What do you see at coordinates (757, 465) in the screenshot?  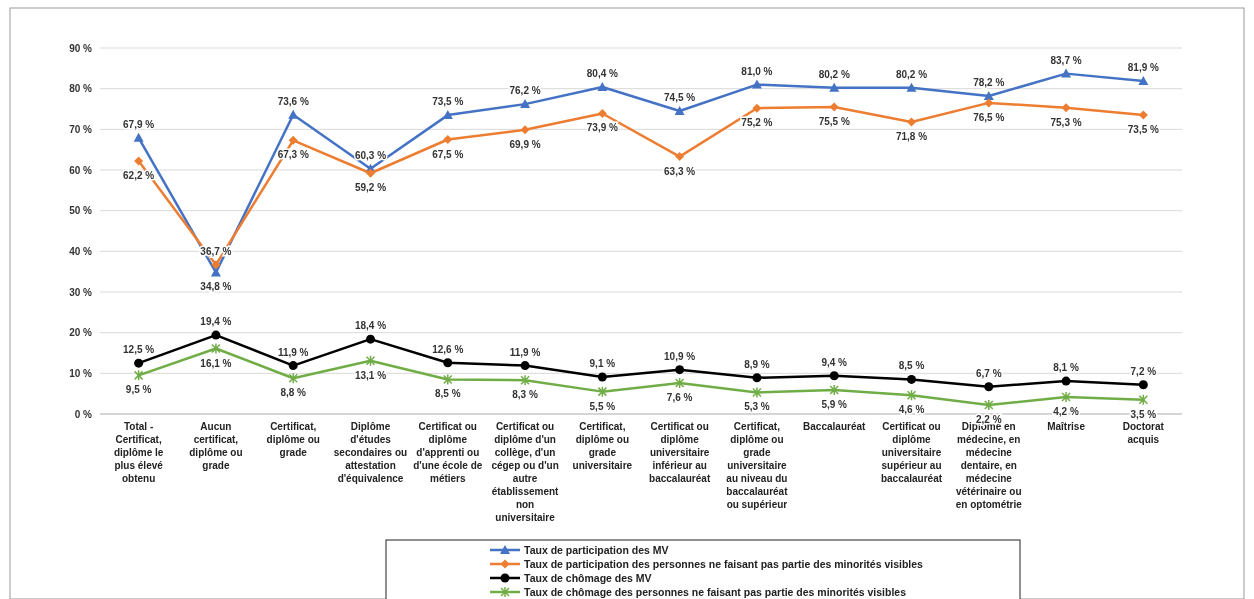 I see `x-tick-label: Certificat, diplôme ou grade universitaire au niveau du baccalauréat ou supérieur` at bounding box center [757, 465].